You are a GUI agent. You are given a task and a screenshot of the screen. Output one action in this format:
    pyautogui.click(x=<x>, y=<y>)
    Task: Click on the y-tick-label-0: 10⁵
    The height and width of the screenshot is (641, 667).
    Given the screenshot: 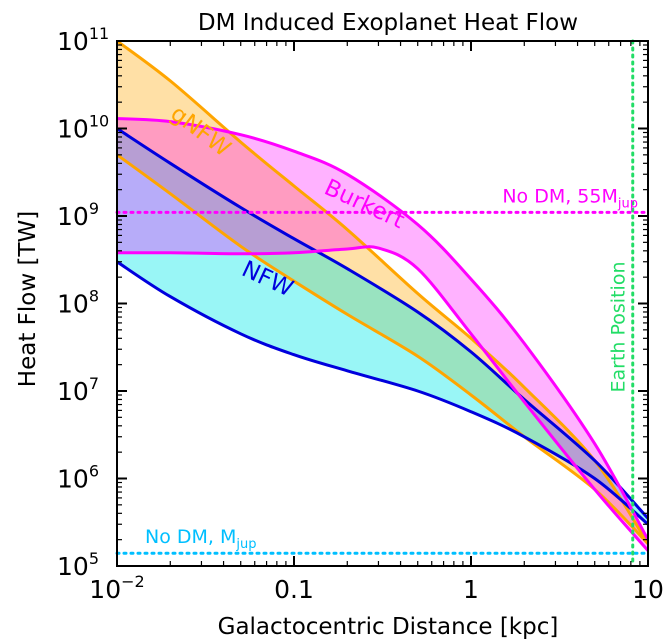 What is the action you would take?
    pyautogui.click(x=78, y=565)
    